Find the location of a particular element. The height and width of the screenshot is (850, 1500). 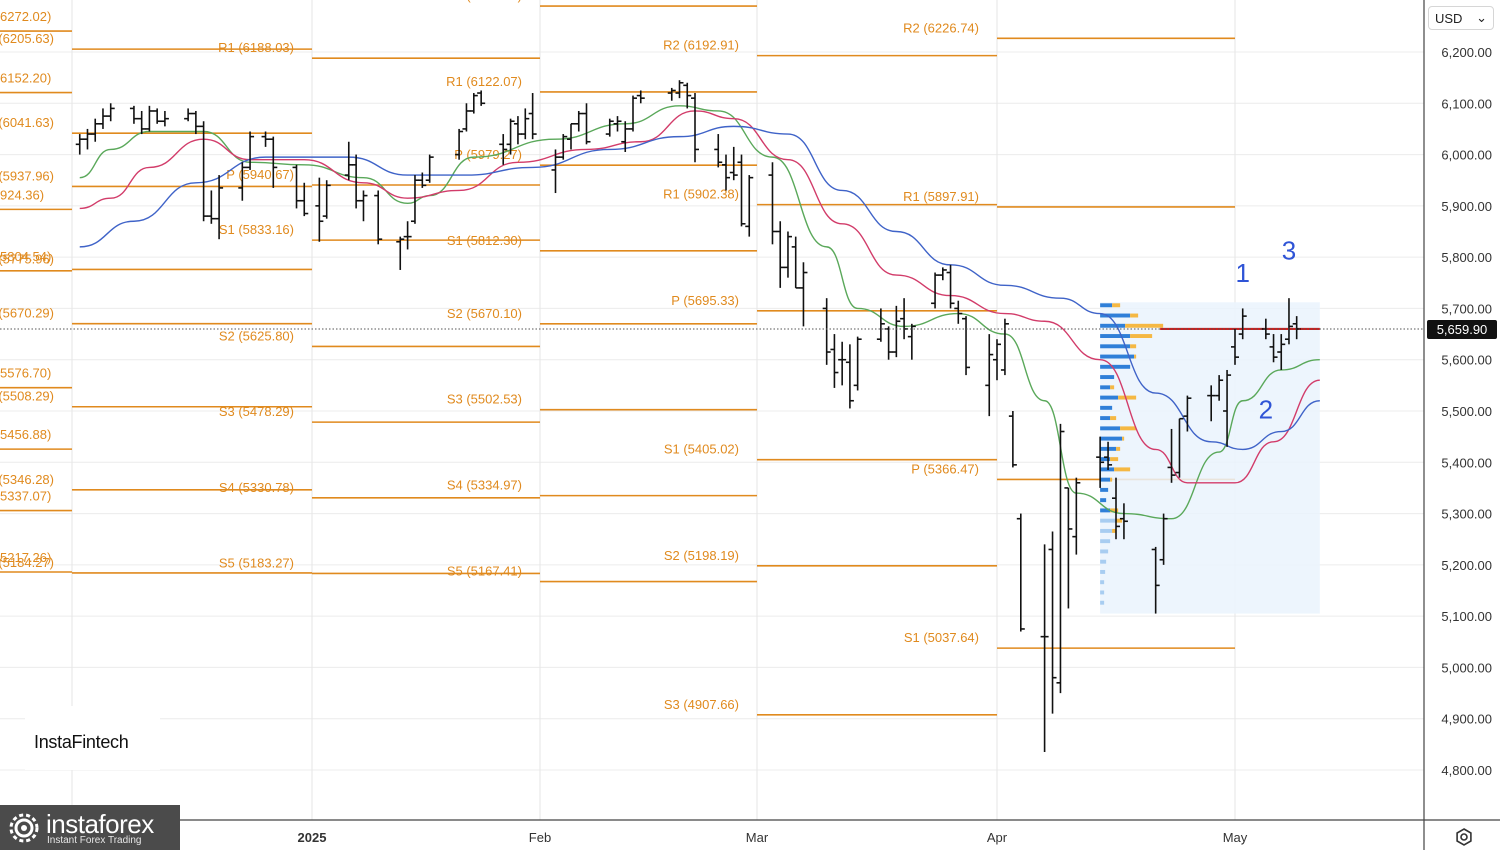

price-tick-label: 5,900.00 is located at coordinates (1466, 206).